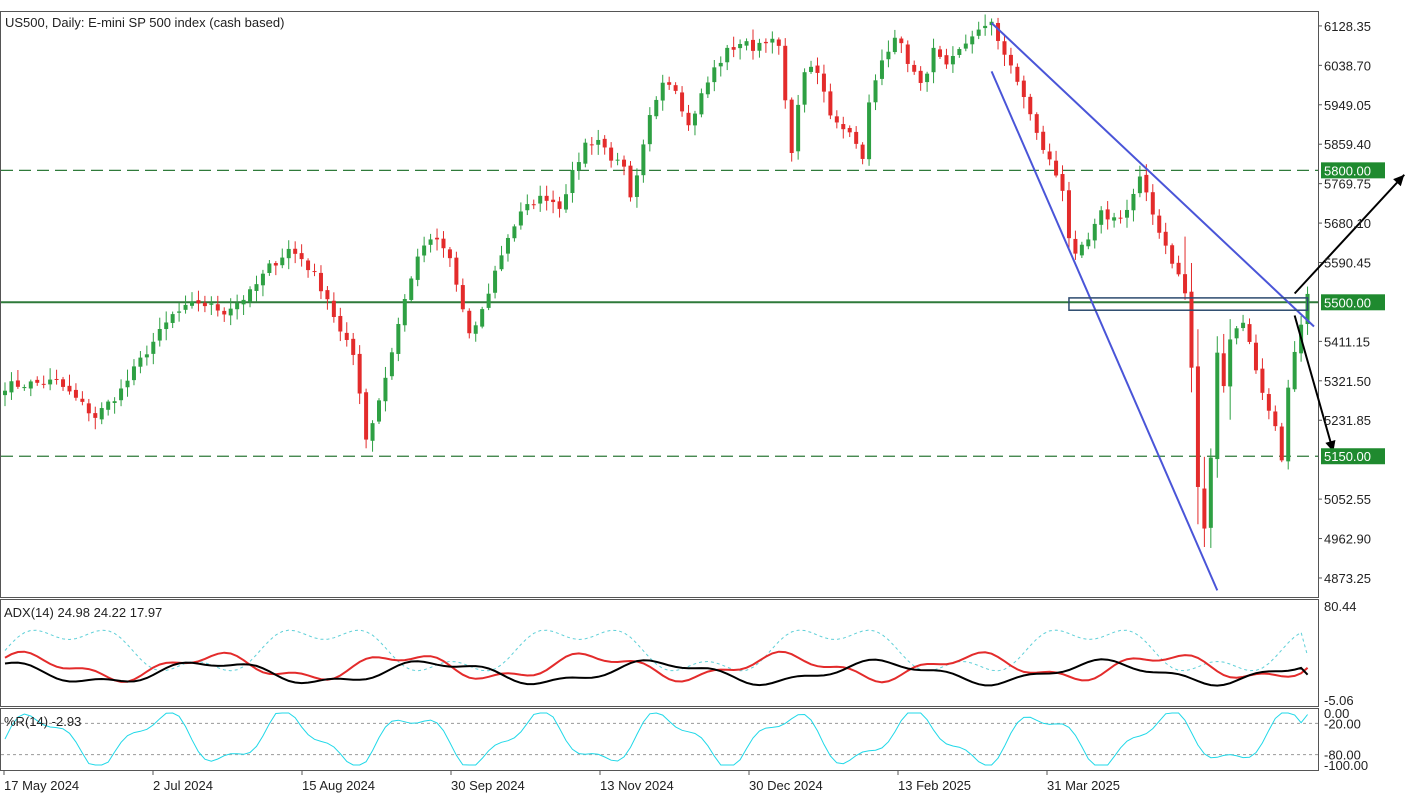 The width and height of the screenshot is (1405, 799). What do you see at coordinates (659, 739) in the screenshot?
I see `wpr-panel-frame` at bounding box center [659, 739].